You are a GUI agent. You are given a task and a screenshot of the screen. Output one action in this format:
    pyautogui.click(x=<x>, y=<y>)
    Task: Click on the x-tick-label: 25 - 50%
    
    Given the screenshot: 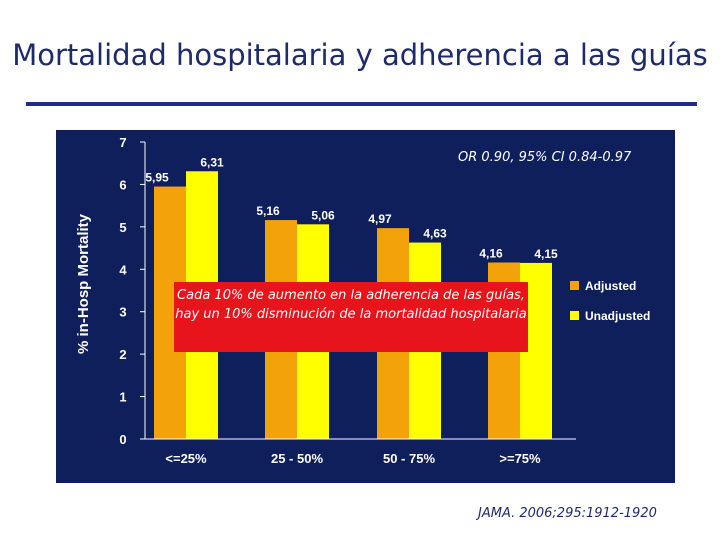 What is the action you would take?
    pyautogui.click(x=297, y=458)
    